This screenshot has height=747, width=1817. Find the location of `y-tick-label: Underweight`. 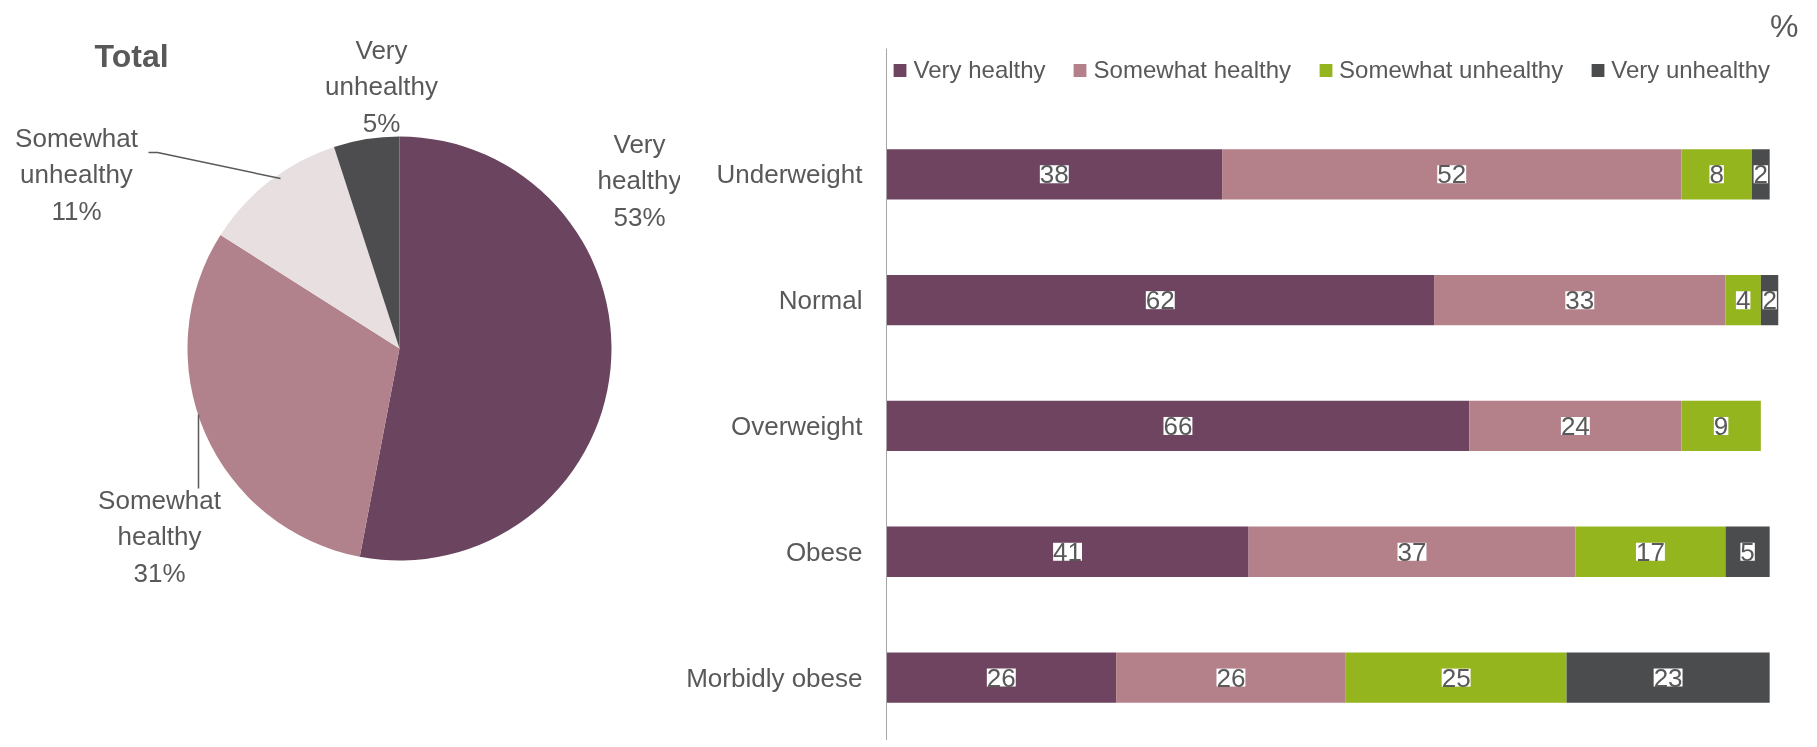

y-tick-label: Underweight is located at coordinates (790, 174).